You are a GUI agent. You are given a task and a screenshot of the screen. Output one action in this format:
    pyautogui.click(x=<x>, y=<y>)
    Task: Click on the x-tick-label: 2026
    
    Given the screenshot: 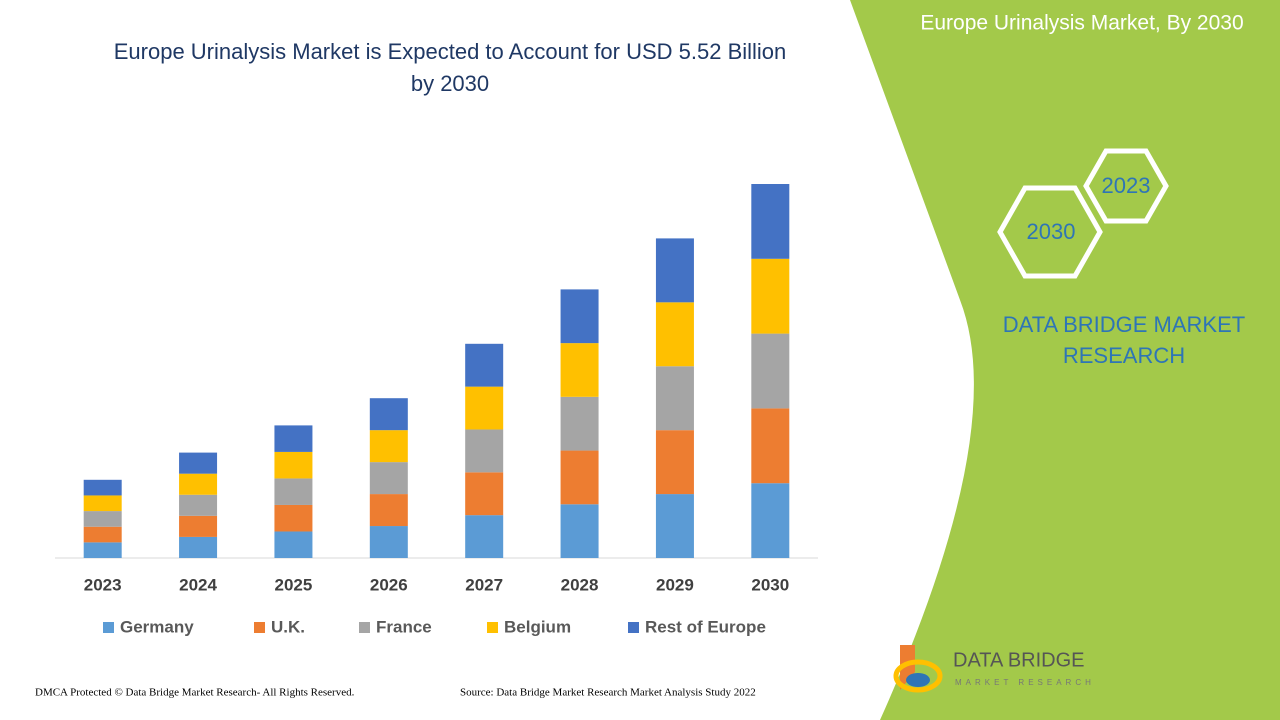 What is the action you would take?
    pyautogui.click(x=389, y=584)
    